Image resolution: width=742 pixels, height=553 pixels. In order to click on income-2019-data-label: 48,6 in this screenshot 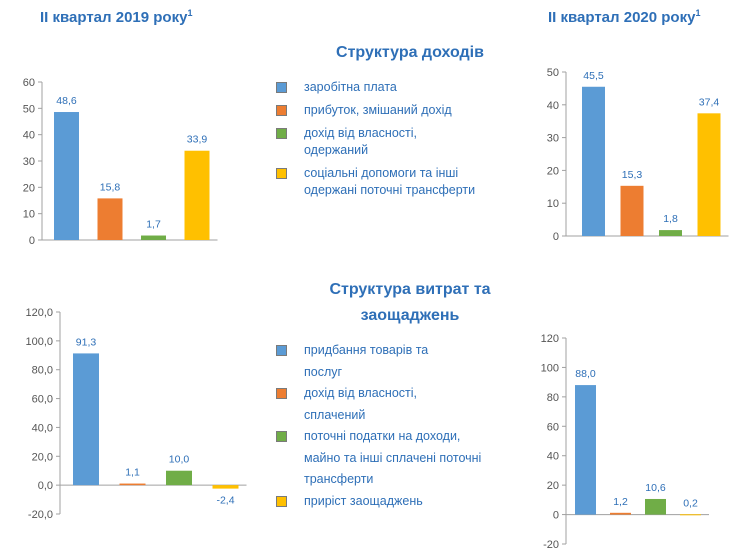, I will do `click(66, 101)`.